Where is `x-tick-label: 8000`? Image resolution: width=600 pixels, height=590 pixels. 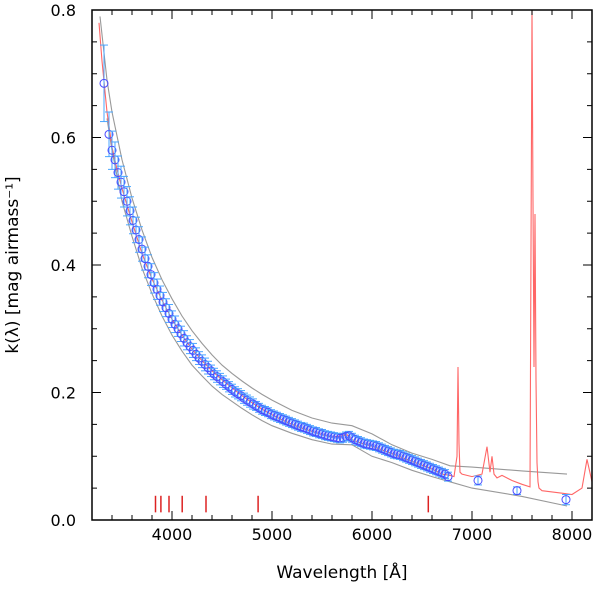 x-tick-label: 8000 is located at coordinates (572, 534).